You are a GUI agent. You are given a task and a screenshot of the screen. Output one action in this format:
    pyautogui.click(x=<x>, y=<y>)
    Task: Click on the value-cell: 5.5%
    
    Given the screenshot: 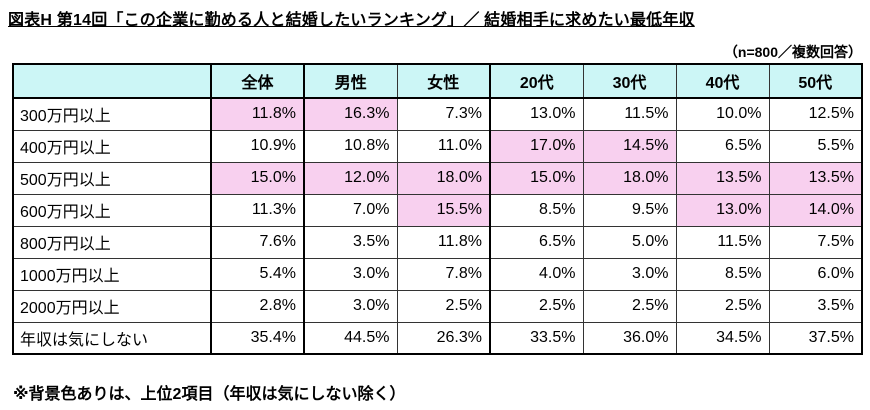 What is the action you would take?
    pyautogui.click(x=815, y=146)
    